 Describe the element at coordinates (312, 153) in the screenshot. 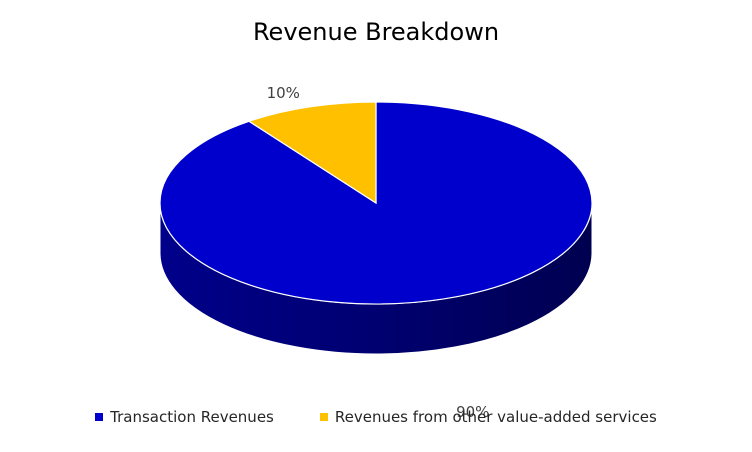

I see `pie-slice-other-services` at that location.